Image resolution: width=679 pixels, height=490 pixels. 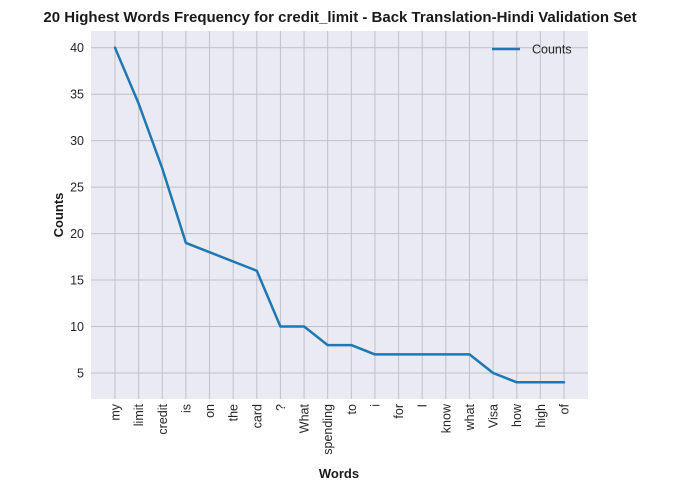 What do you see at coordinates (257, 416) in the screenshot?
I see `x-tick-label: card` at bounding box center [257, 416].